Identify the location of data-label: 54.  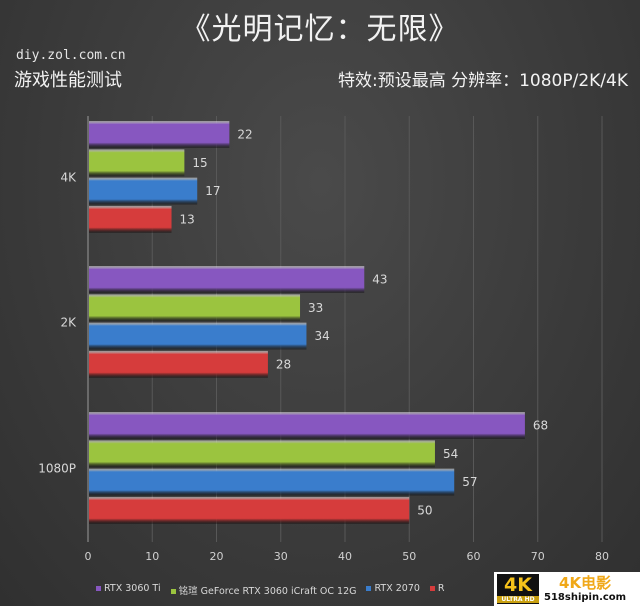
(450, 454).